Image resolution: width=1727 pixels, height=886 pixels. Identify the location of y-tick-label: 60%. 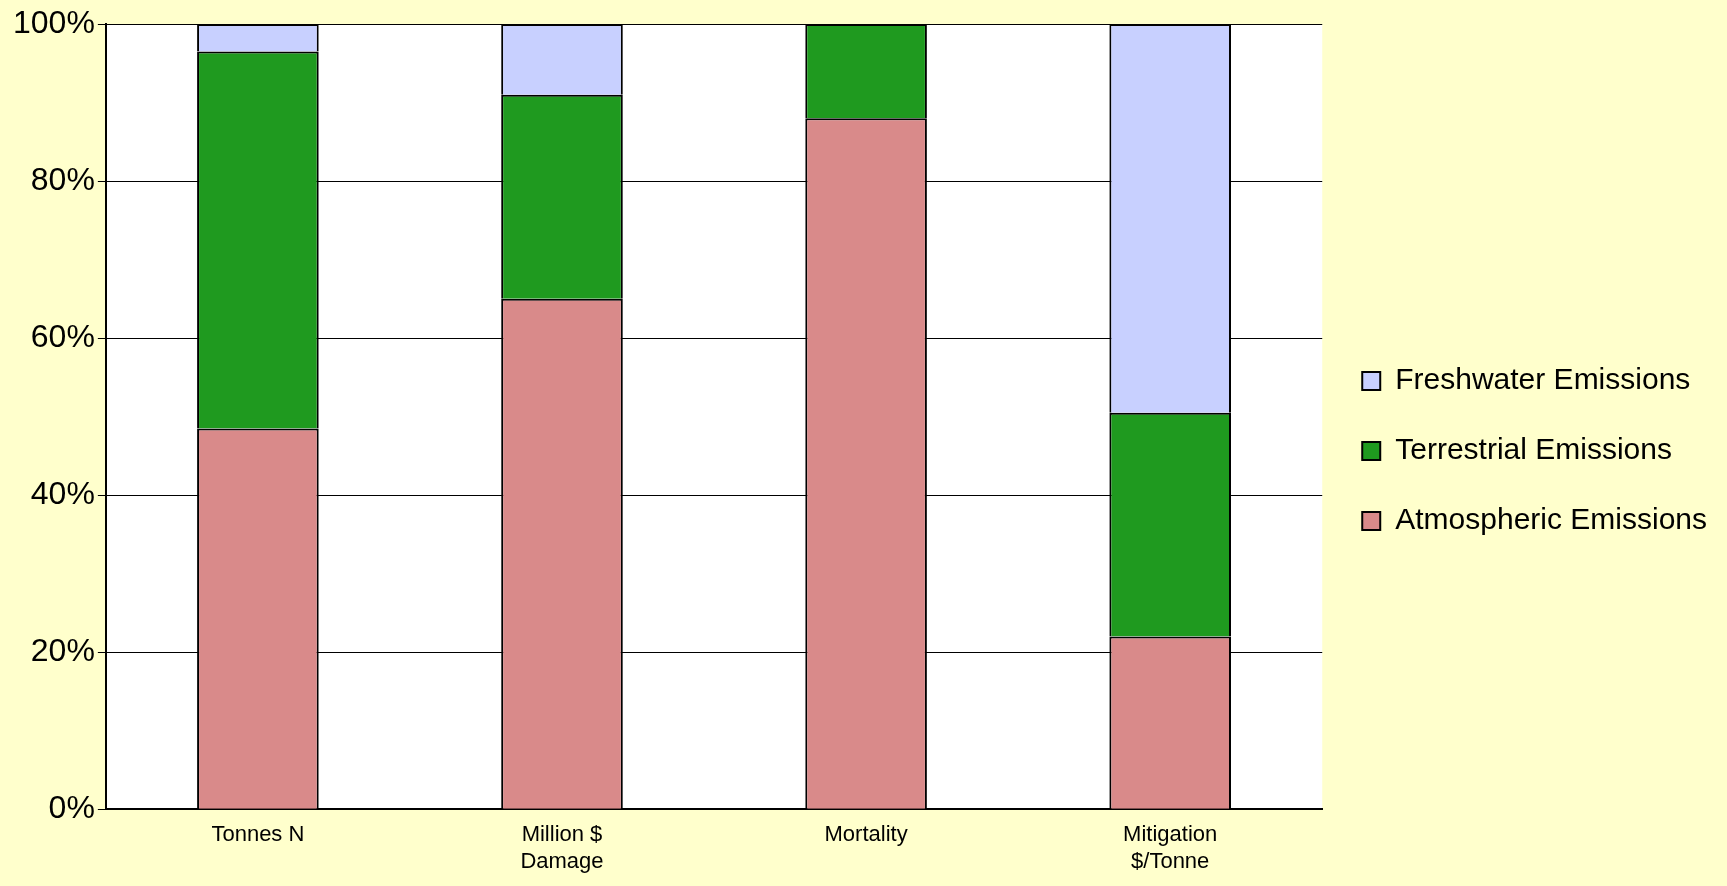
(62, 335).